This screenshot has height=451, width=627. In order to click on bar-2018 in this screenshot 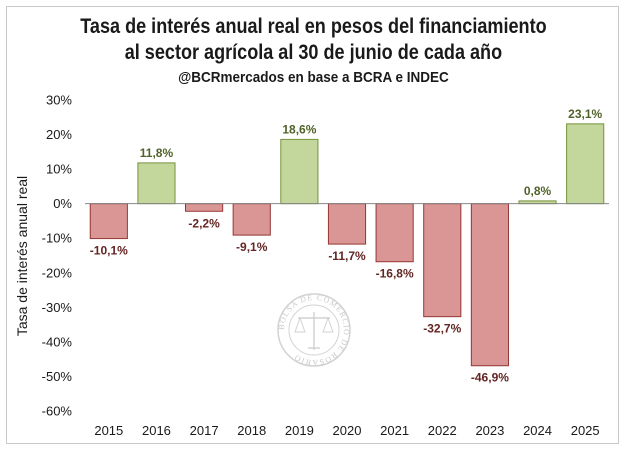, I will do `click(251, 219)`.